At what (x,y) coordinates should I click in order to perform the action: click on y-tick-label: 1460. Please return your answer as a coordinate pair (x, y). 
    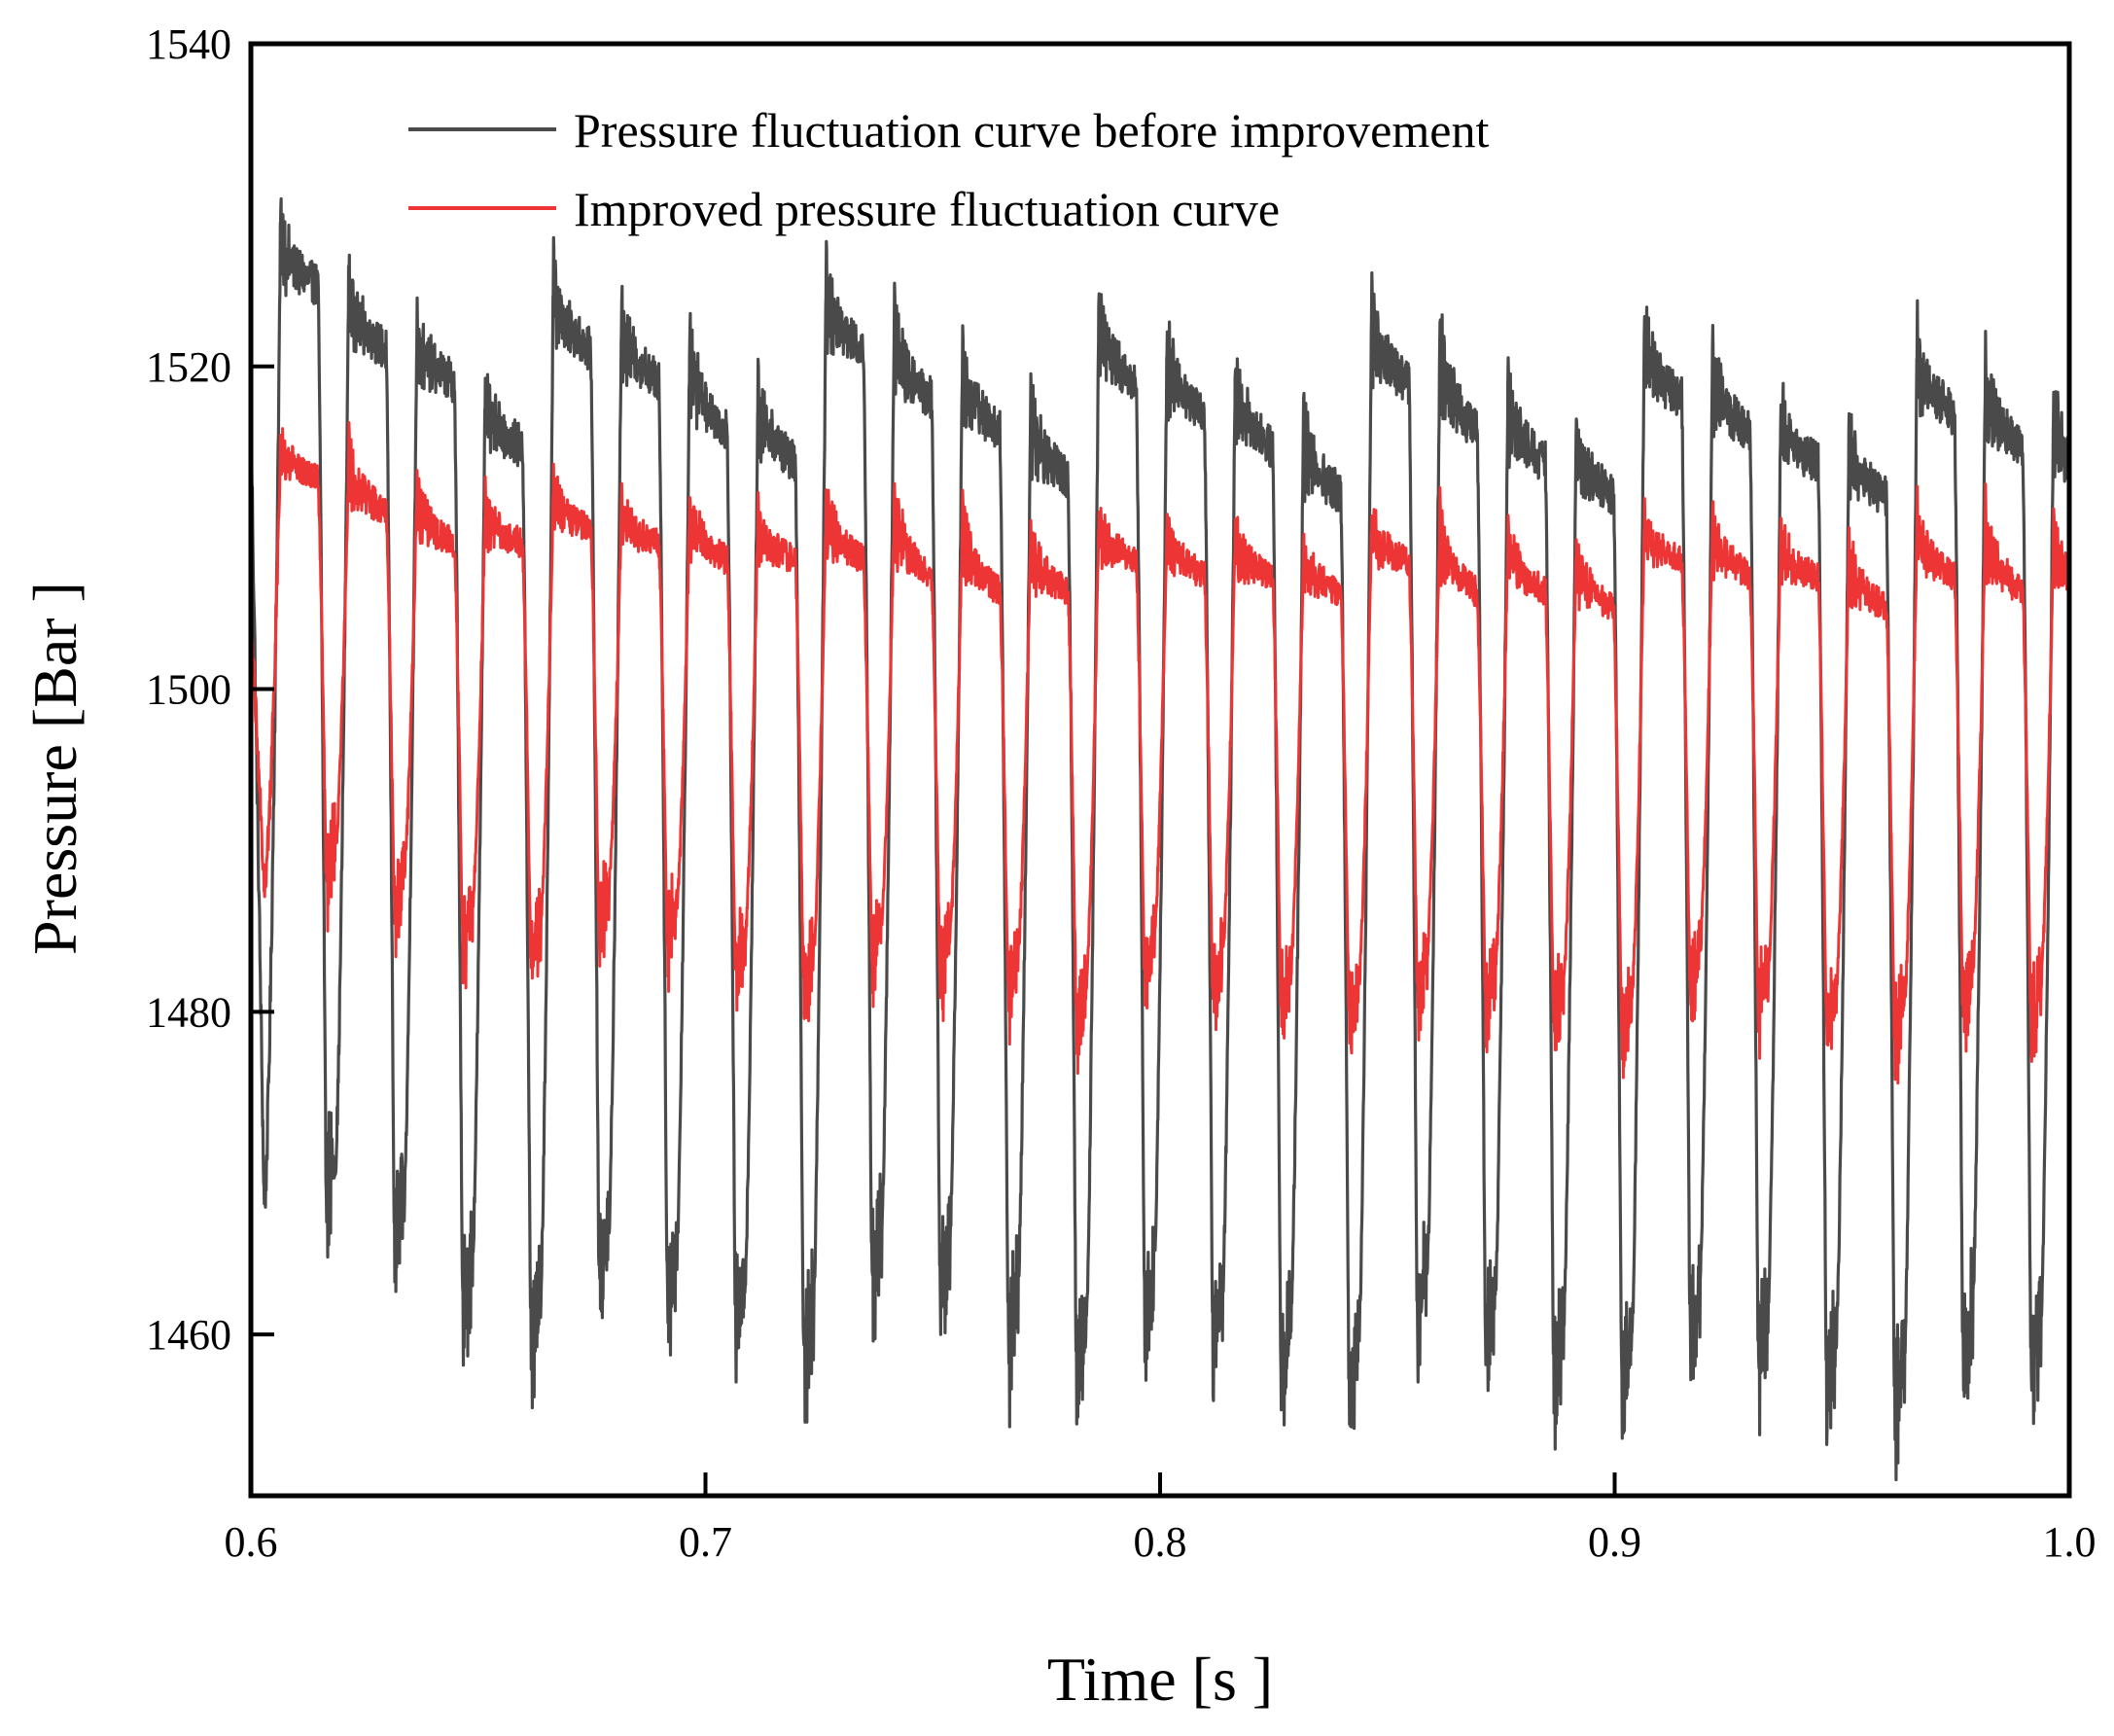
    Looking at the image, I should click on (189, 1335).